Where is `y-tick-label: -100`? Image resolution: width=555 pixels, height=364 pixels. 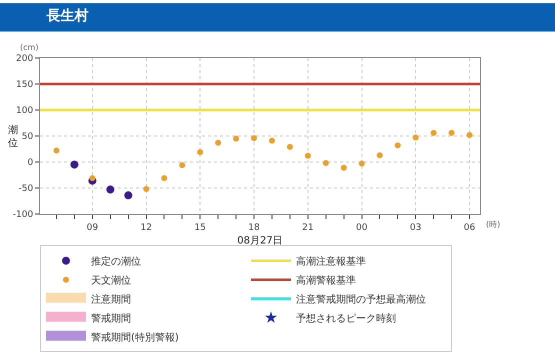 y-tick-label: -100 is located at coordinates (23, 215).